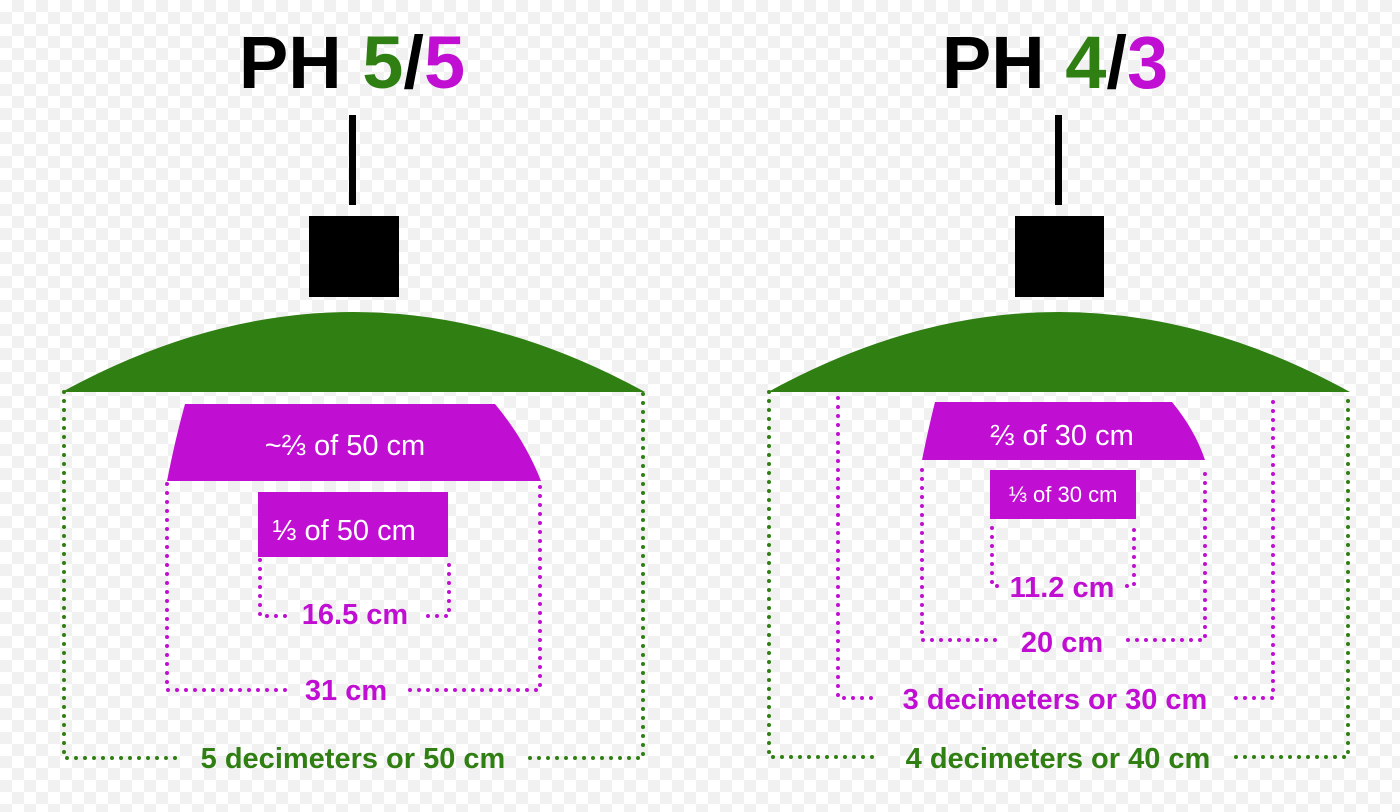  I want to click on outer-dimension-label: 5 decimeters or 50 cm, so click(353, 759).